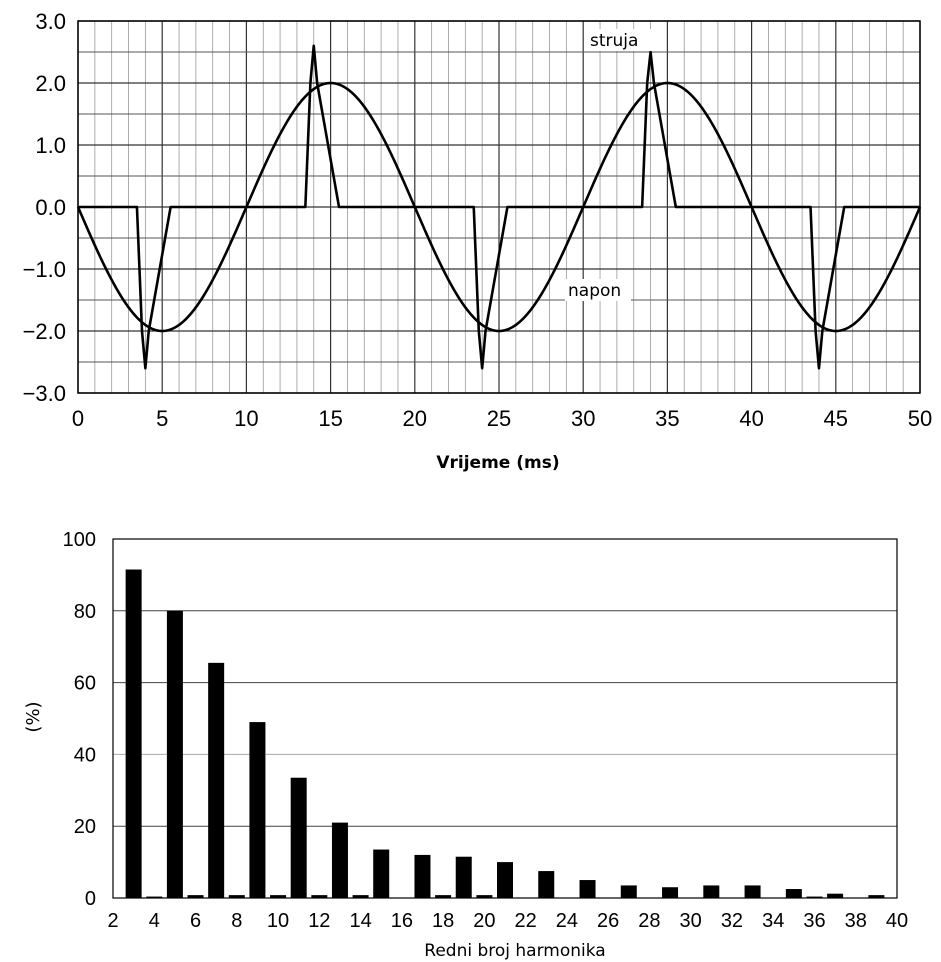 Image resolution: width=941 pixels, height=962 pixels. Describe the element at coordinates (608, 921) in the screenshot. I see `harmonics-x-tick-label: 26` at that location.